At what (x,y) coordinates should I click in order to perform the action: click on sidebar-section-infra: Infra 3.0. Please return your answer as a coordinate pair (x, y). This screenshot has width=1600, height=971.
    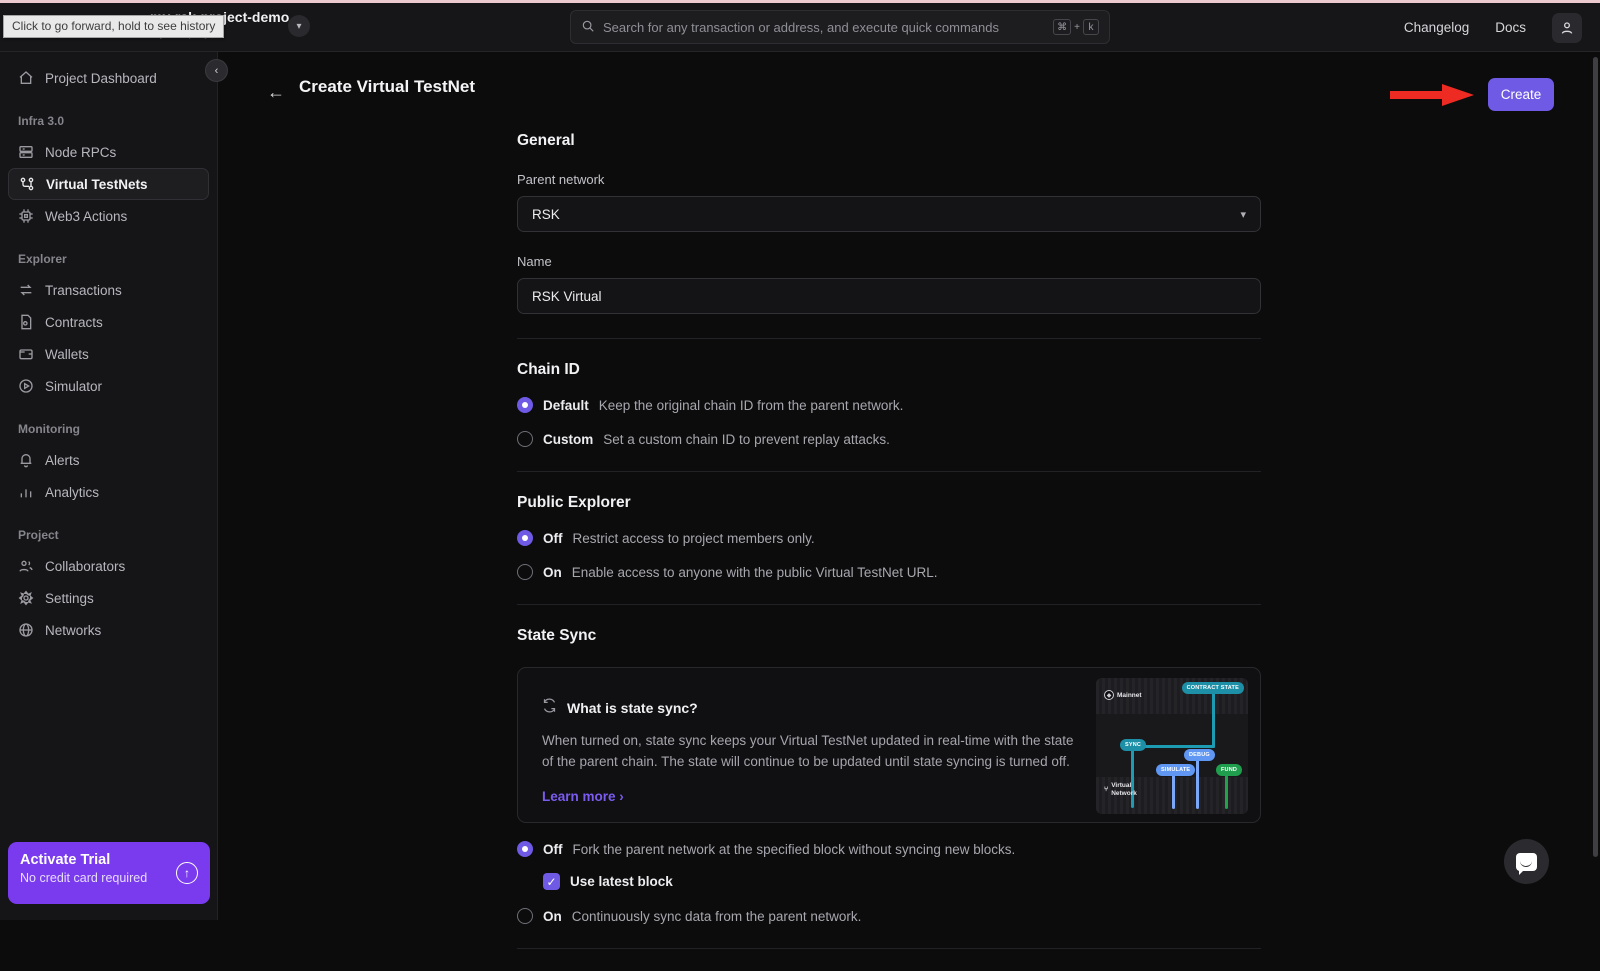
    Looking at the image, I should click on (108, 121).